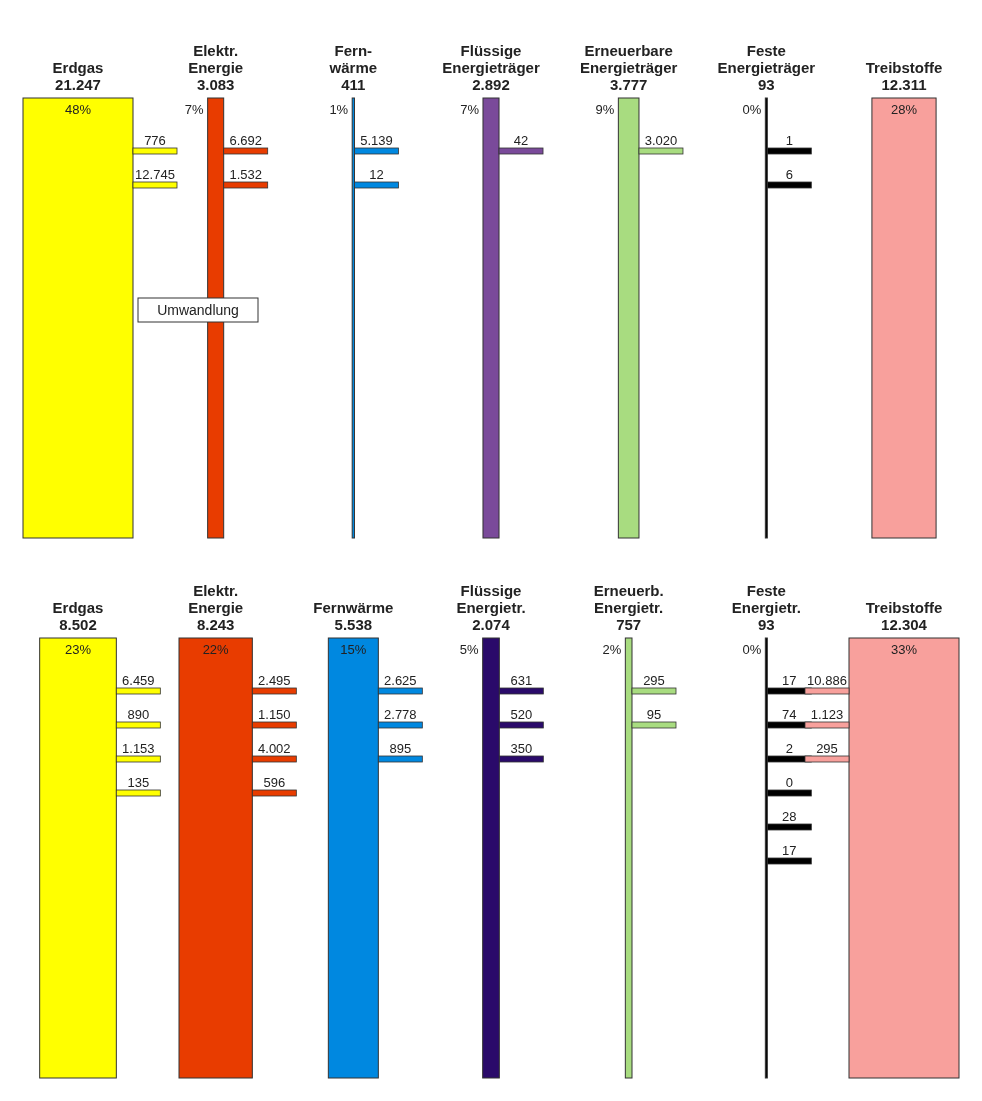 The height and width of the screenshot is (1101, 982). Describe the element at coordinates (78, 109) in the screenshot. I see `data-label: 48%` at that location.